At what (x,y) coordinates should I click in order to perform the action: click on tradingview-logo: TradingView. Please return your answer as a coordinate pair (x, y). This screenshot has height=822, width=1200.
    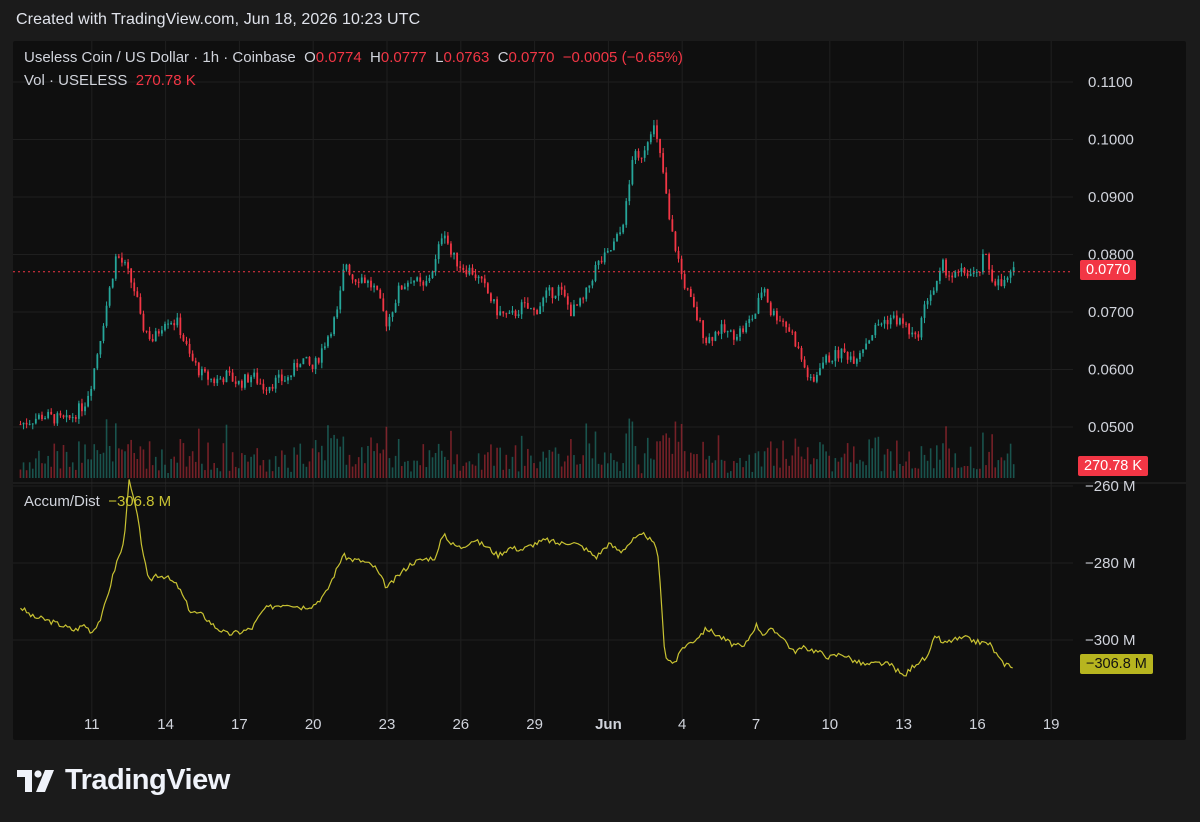
    Looking at the image, I should click on (123, 780).